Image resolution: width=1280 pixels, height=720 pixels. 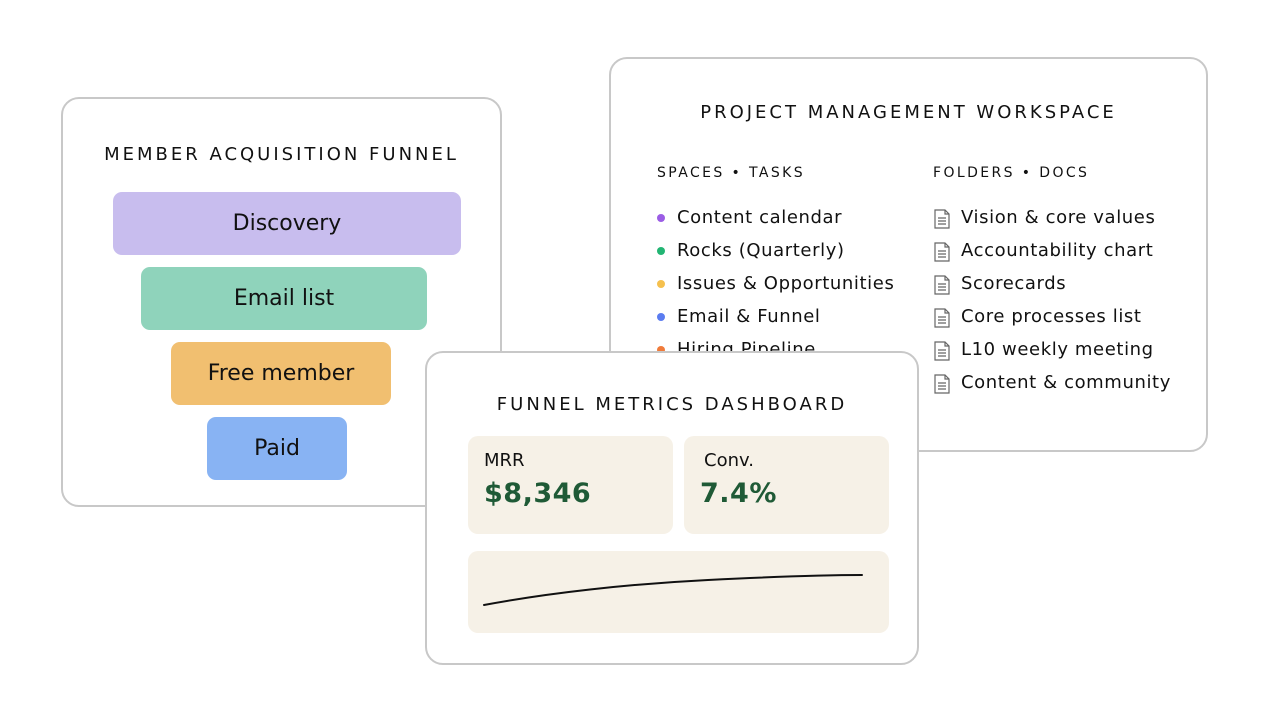 I want to click on doc-item: Vision & core values, so click(x=1063, y=217).